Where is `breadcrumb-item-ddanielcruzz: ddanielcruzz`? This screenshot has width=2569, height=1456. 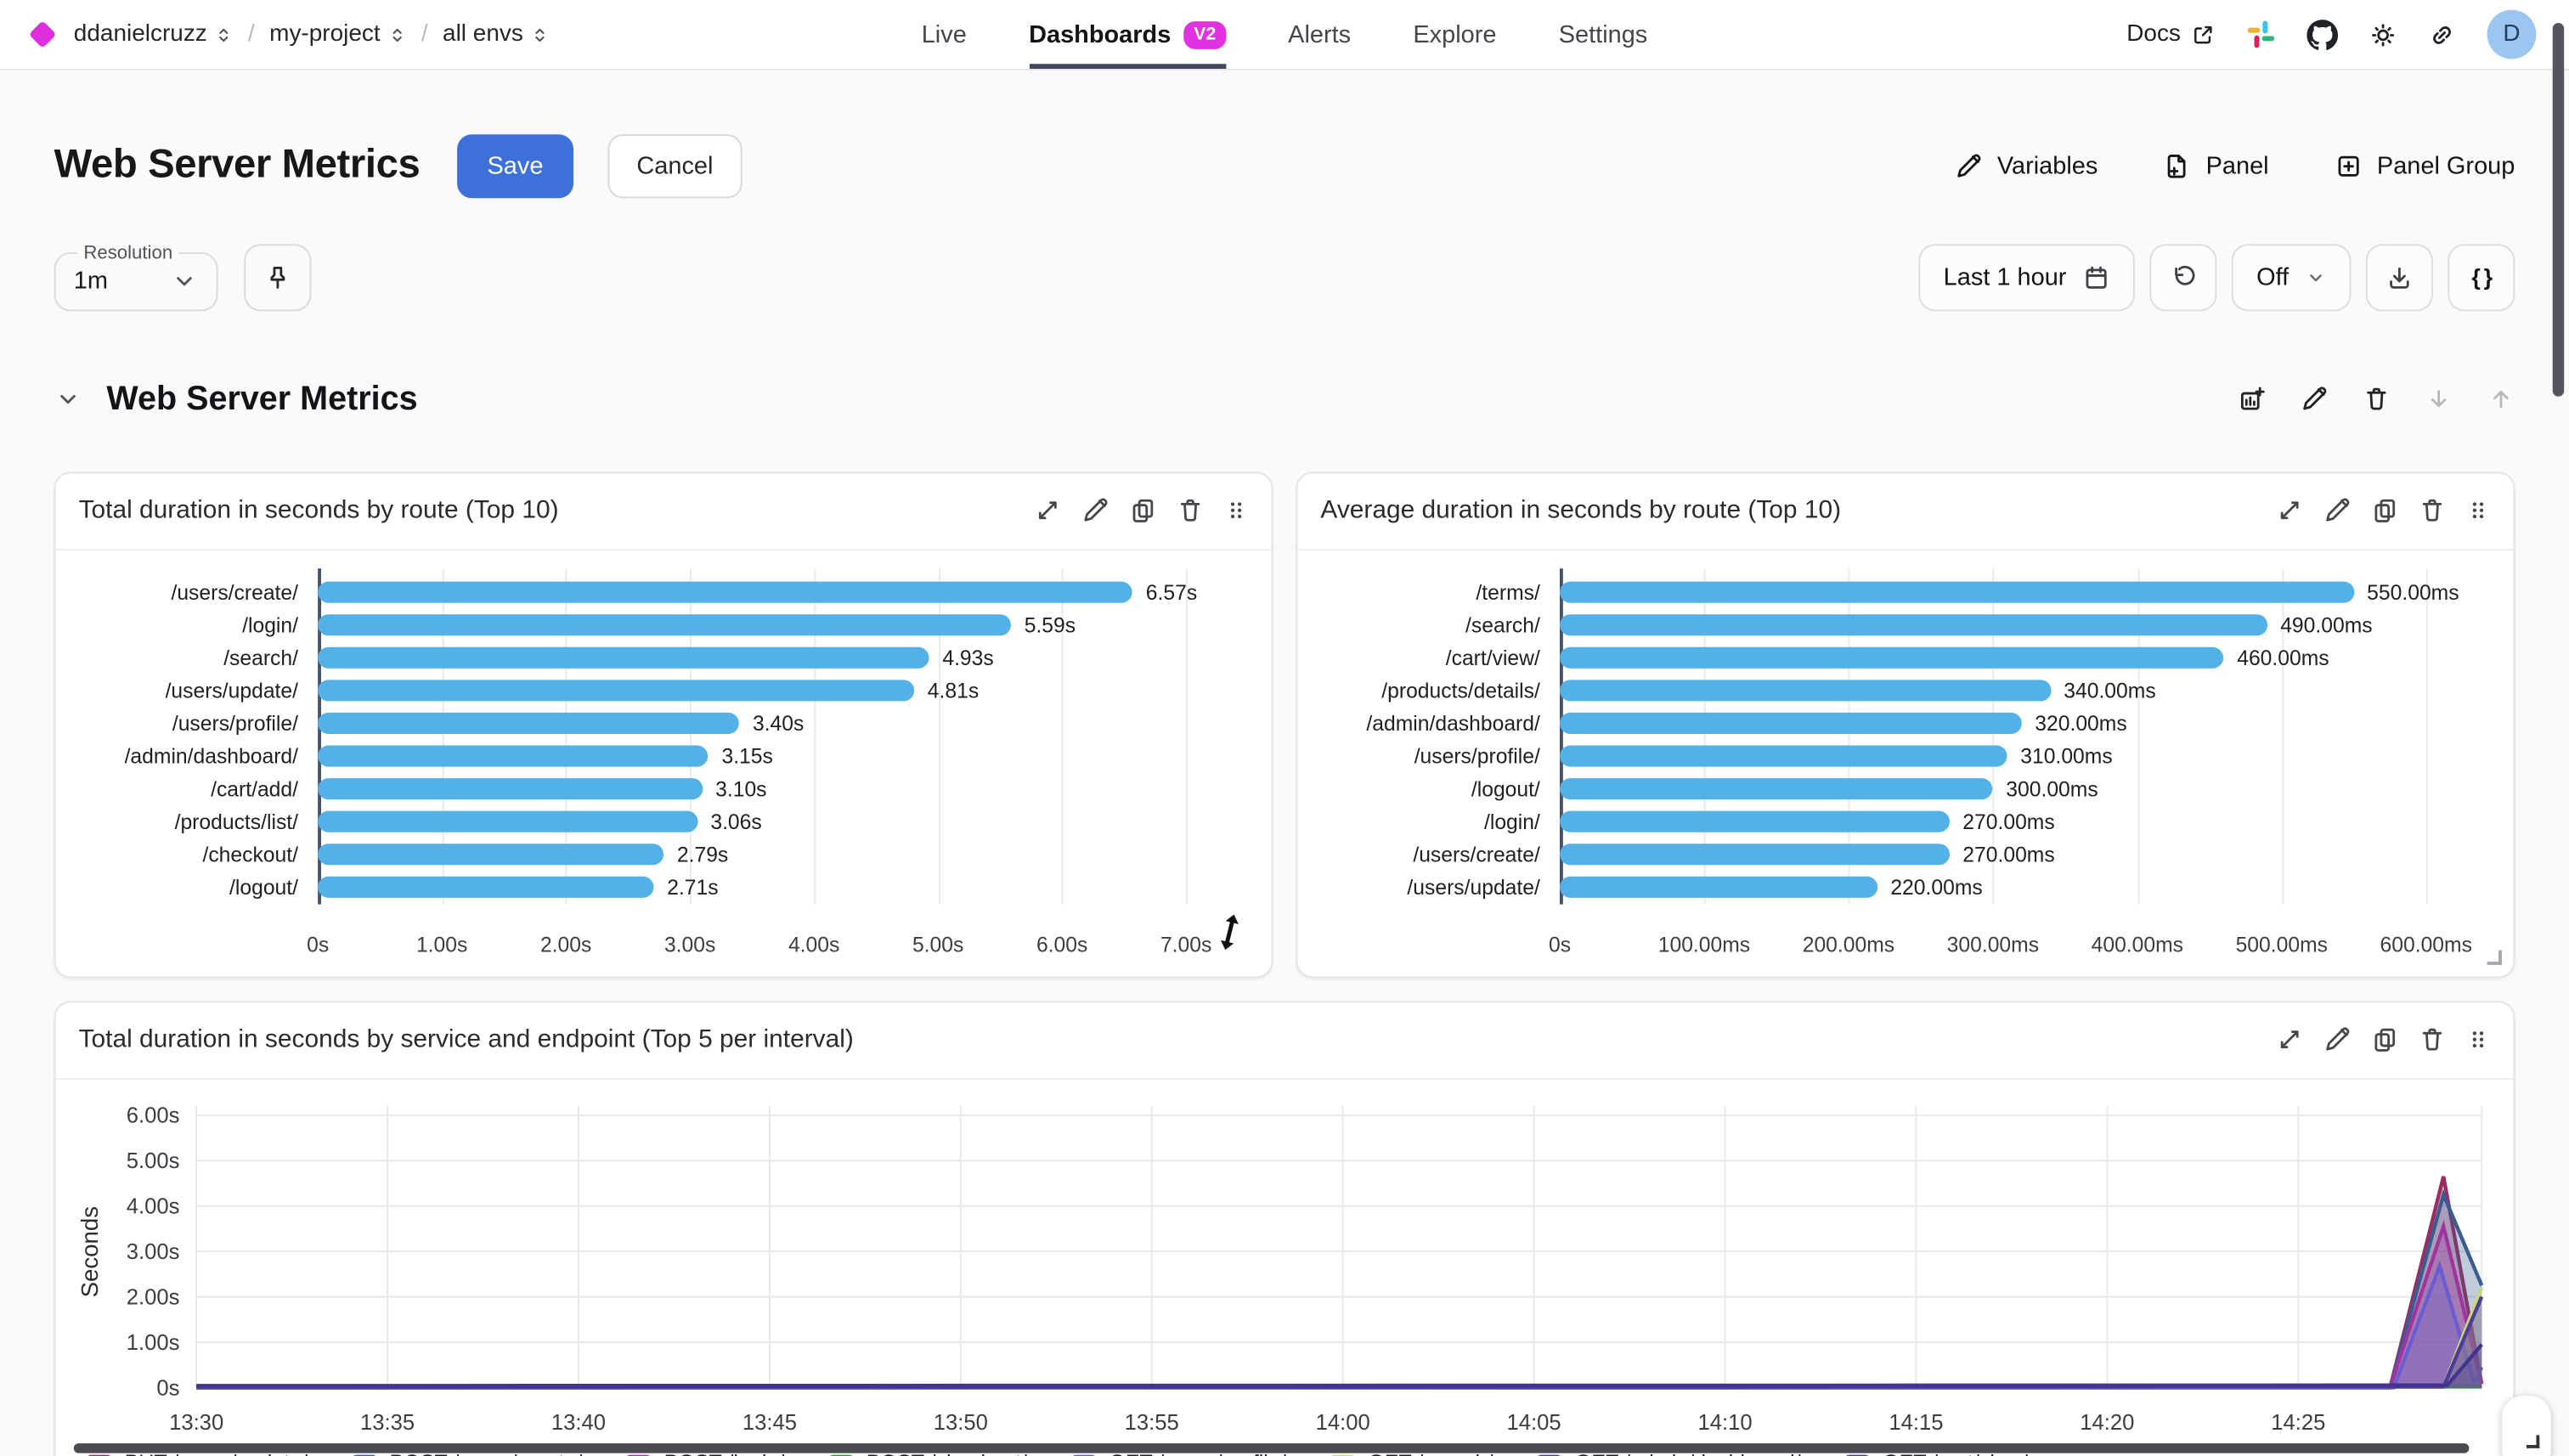 breadcrumb-item-ddanielcruzz: ddanielcruzz is located at coordinates (154, 34).